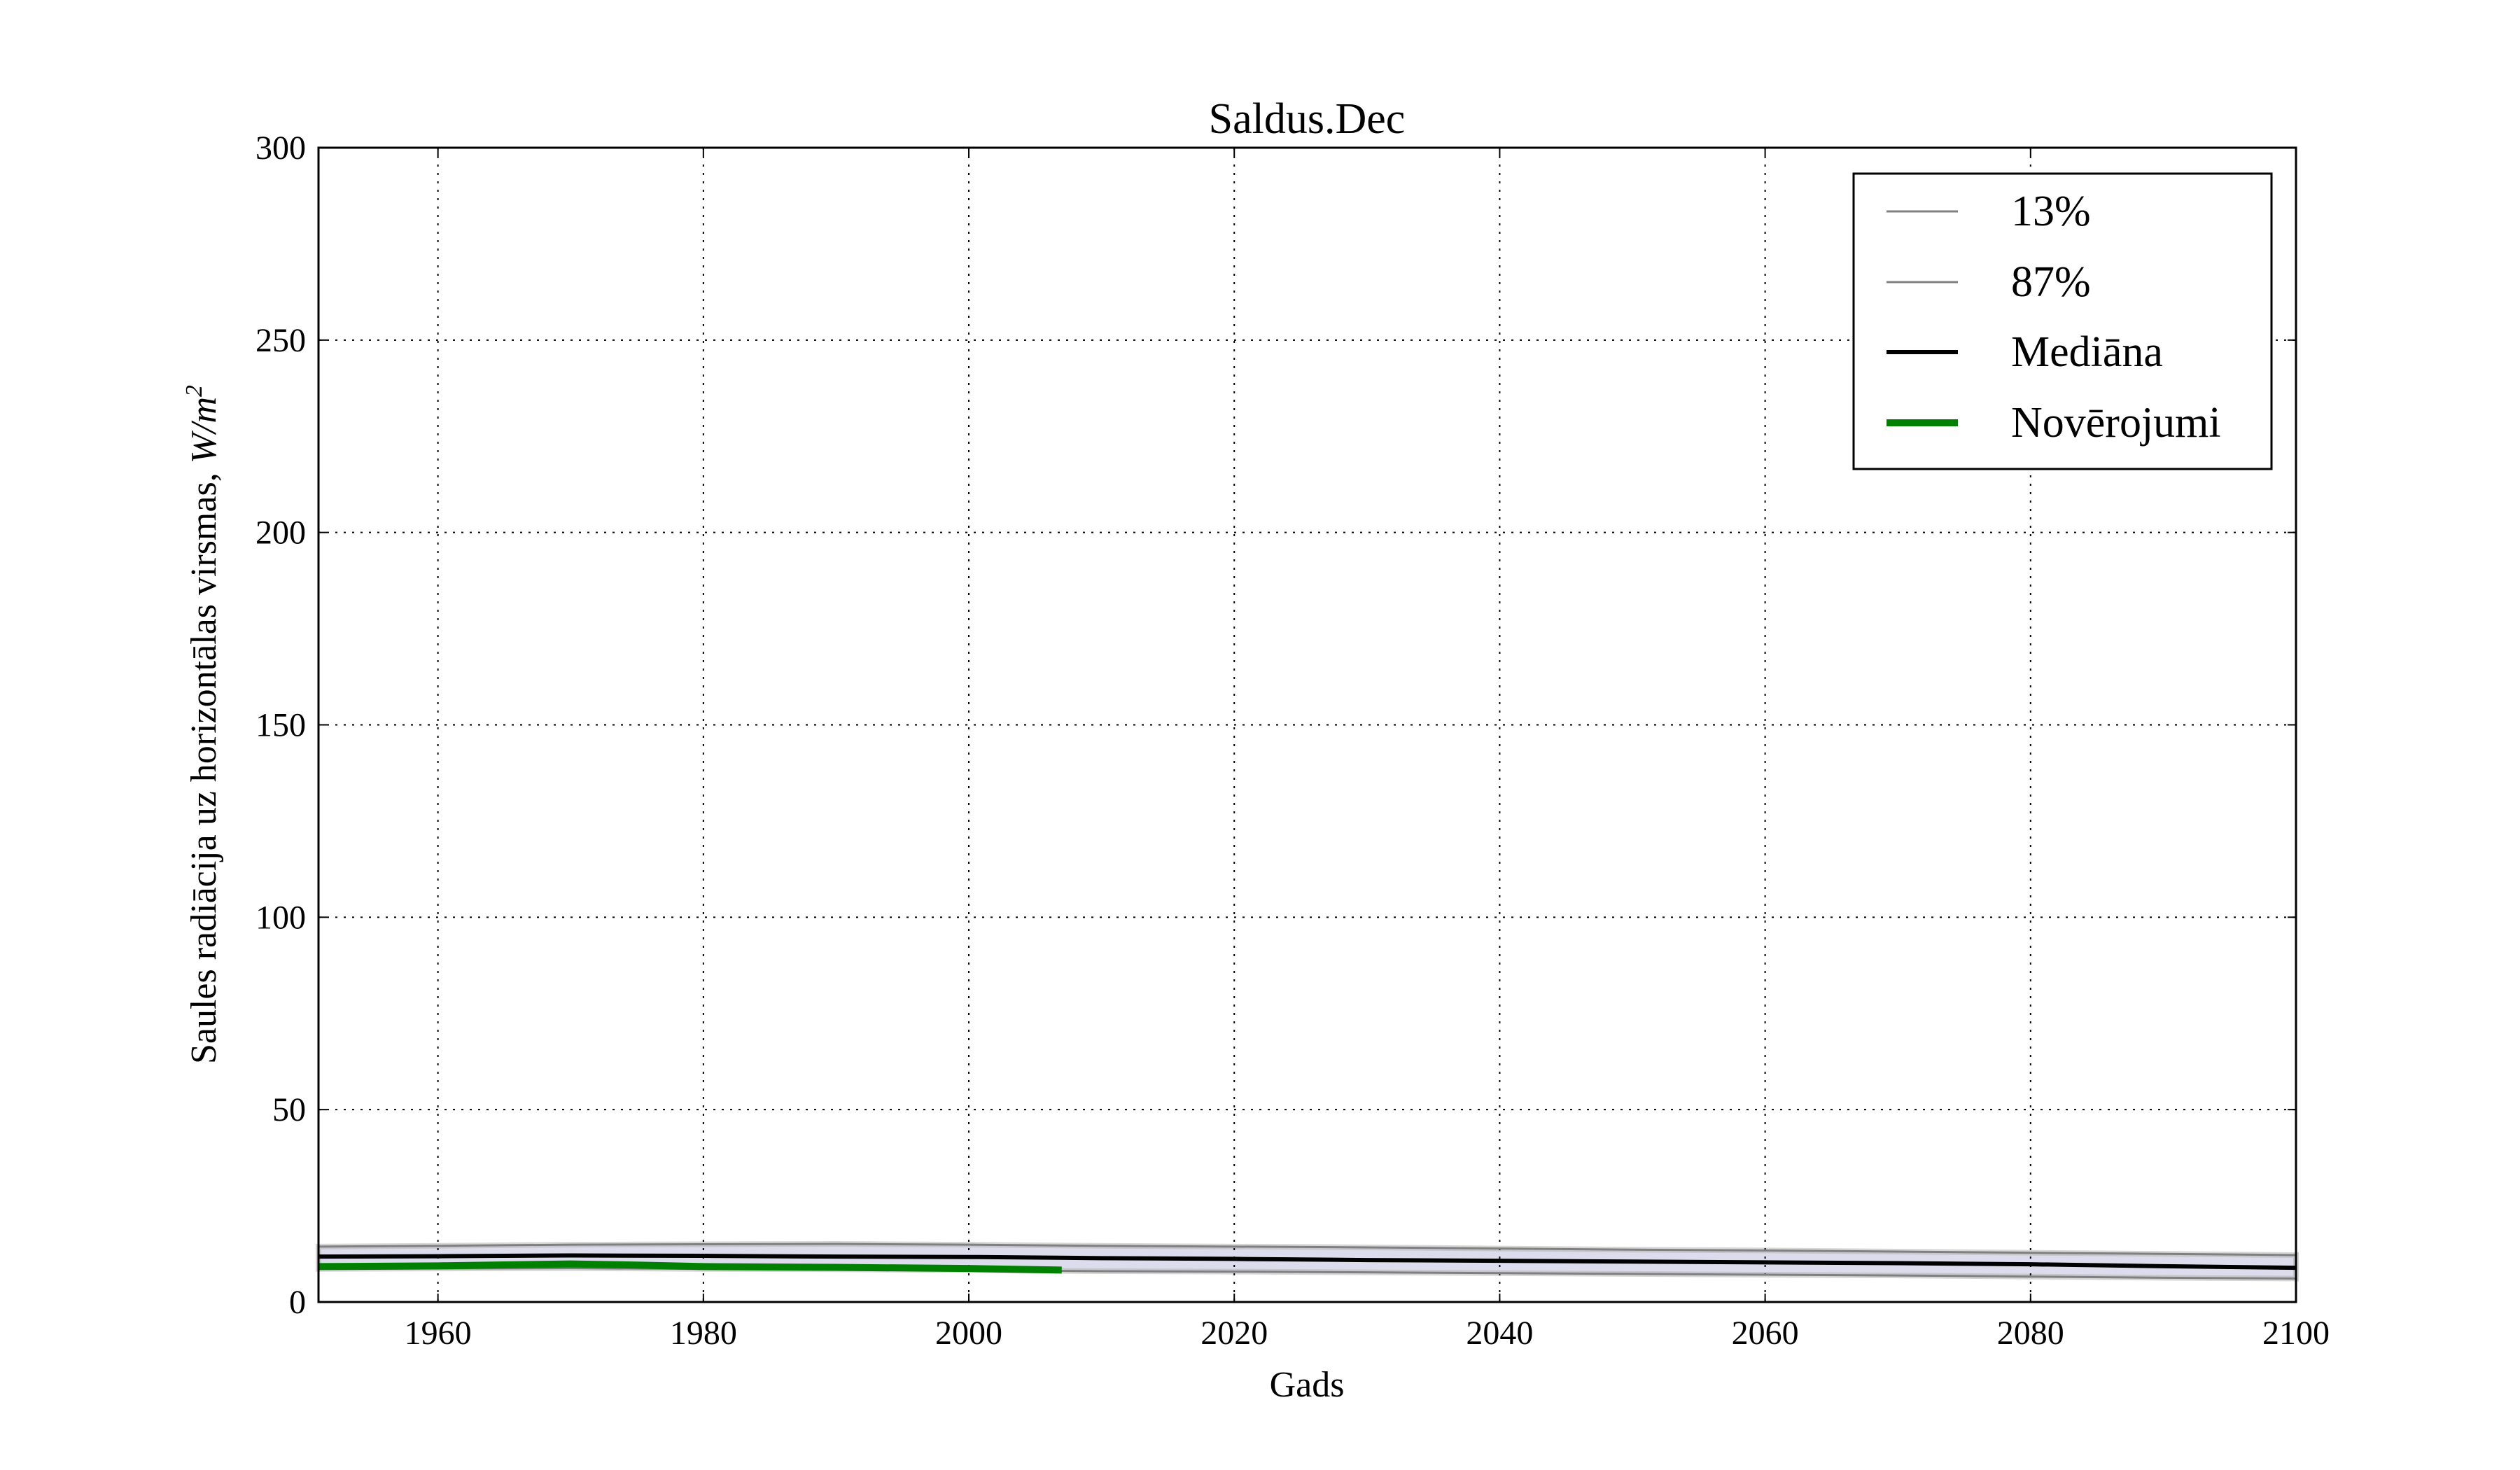 The height and width of the screenshot is (1470, 2520). Describe the element at coordinates (1307, 1385) in the screenshot. I see `x-axis-title: Gads` at that location.